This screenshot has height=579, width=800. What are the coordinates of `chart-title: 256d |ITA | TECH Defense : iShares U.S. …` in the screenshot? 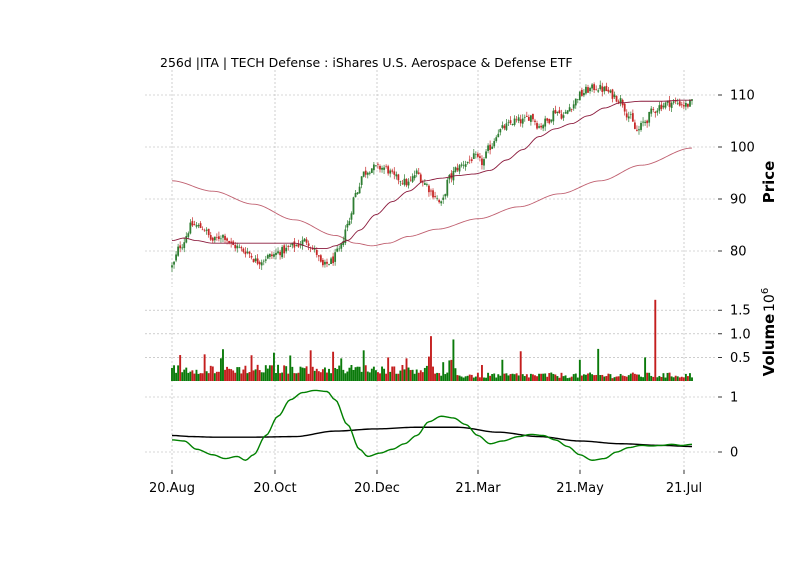 It's located at (366, 62).